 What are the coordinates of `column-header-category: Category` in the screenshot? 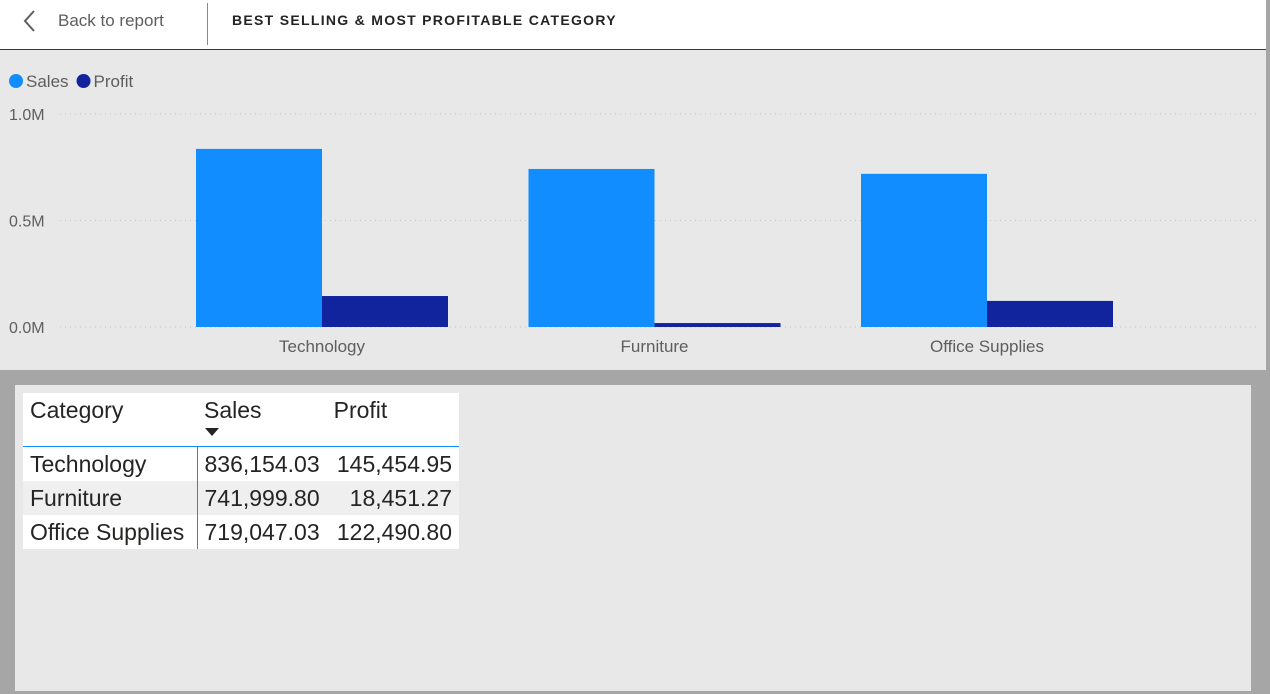 It's located at (110, 420).